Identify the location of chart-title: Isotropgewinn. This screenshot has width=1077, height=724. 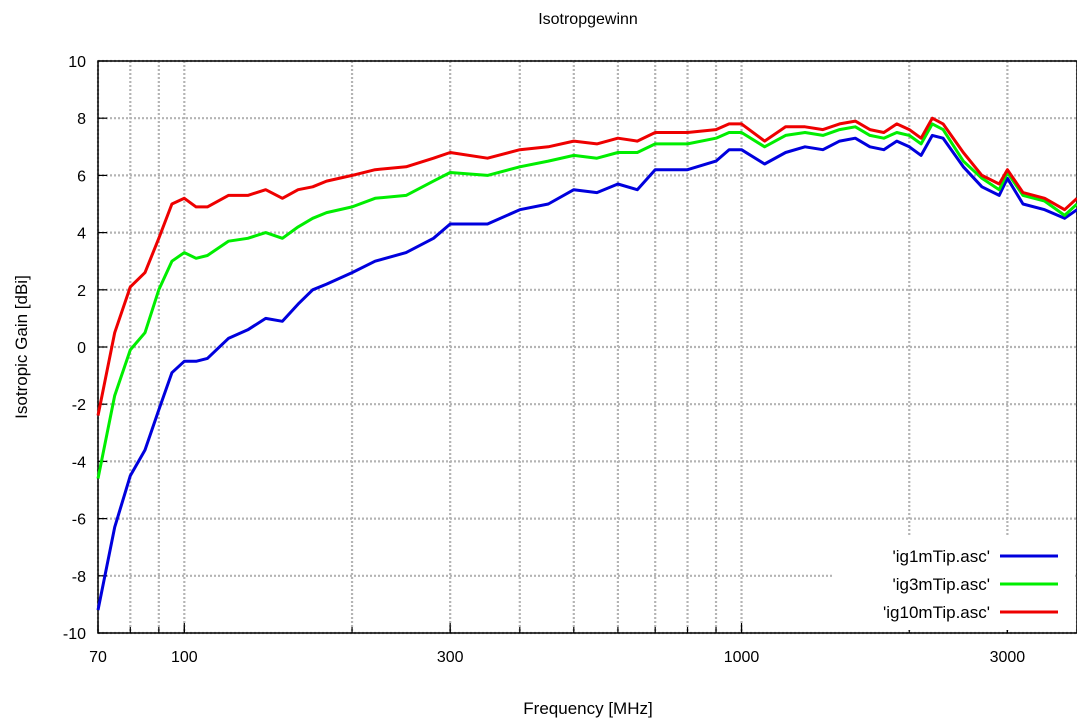
(588, 19).